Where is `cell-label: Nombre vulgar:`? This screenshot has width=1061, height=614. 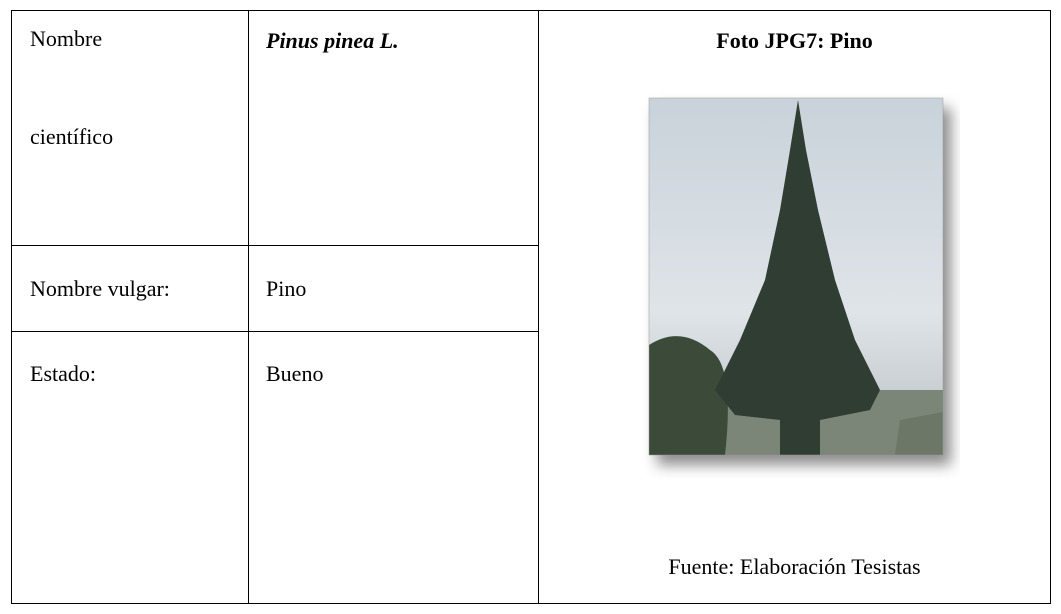
cell-label: Nombre vulgar: is located at coordinates (100, 288).